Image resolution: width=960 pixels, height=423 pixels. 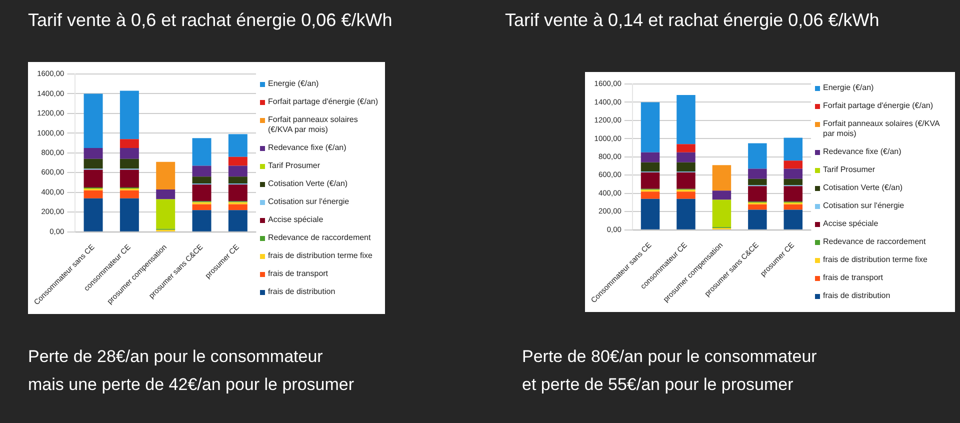 What do you see at coordinates (210, 20) in the screenshot?
I see `chart-title: Tarif vente à 0,6 et rachat énergie 0,06 €/kWh` at bounding box center [210, 20].